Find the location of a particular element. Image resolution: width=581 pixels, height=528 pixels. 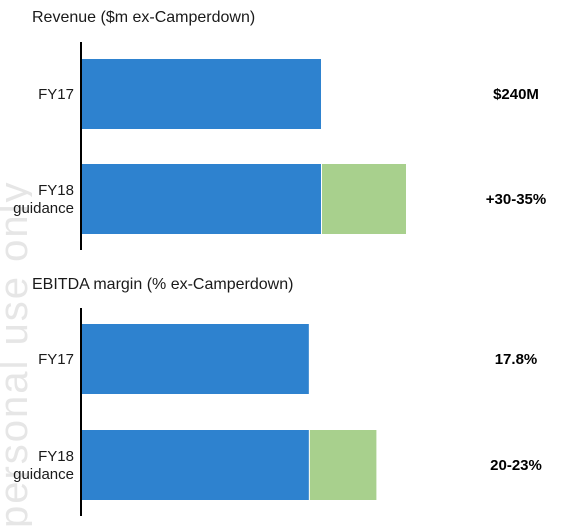

data-label: $240M is located at coordinates (516, 94).